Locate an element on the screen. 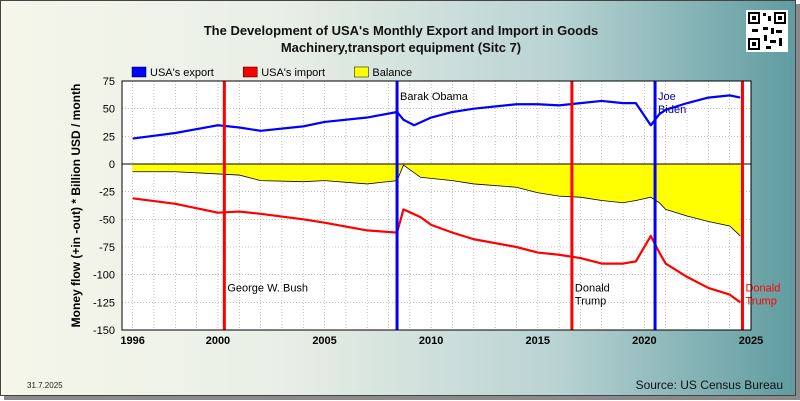 This screenshot has width=800, height=401. president-marker-label: George W. Bush is located at coordinates (267, 288).